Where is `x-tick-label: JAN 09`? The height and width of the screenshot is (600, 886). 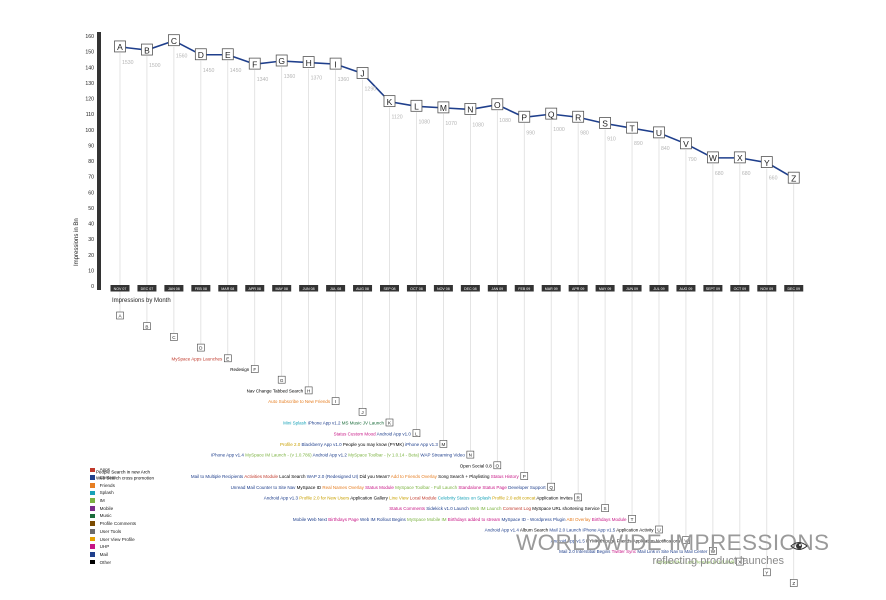 x-tick-label: JAN 09 is located at coordinates (497, 289).